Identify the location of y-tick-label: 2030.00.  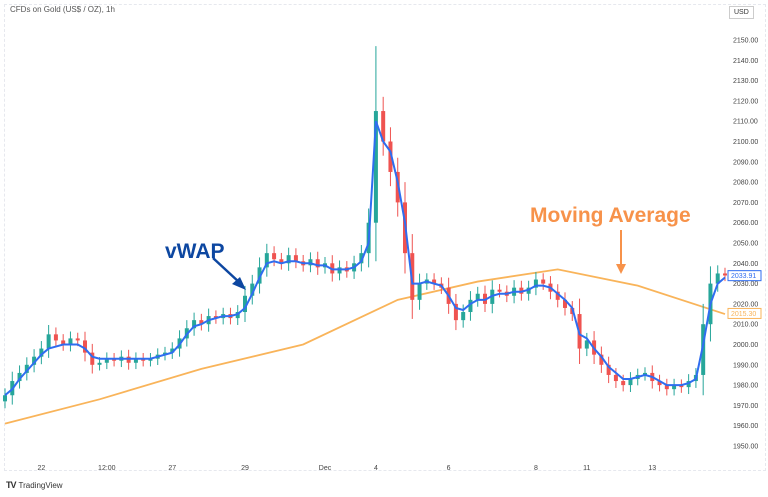
(745, 284).